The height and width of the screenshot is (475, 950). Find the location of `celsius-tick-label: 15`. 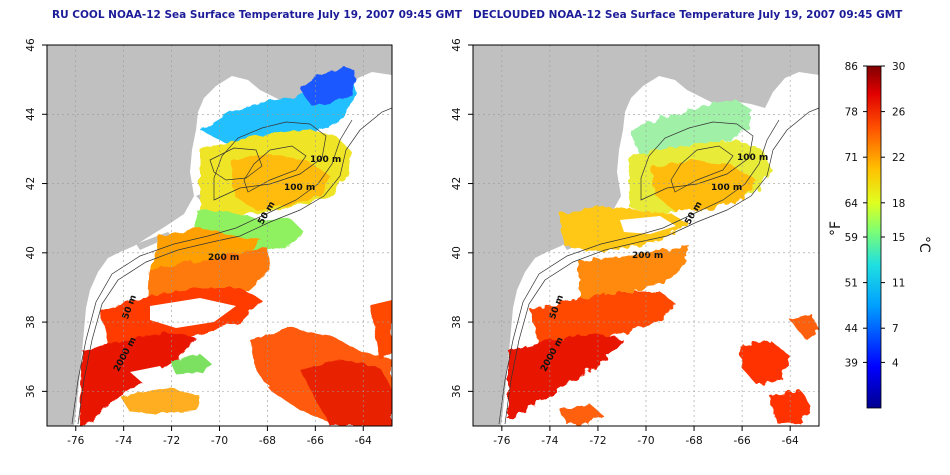

celsius-tick-label: 15 is located at coordinates (898, 238).